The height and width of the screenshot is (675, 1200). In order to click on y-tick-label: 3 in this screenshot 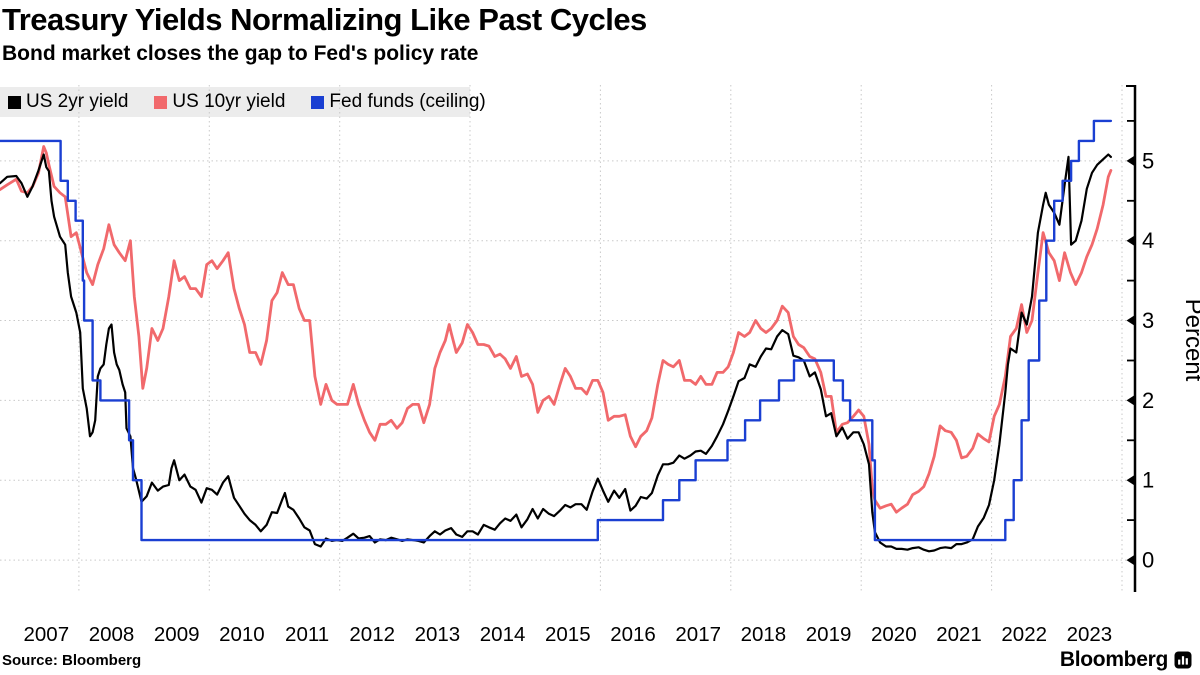, I will do `click(1148, 320)`.